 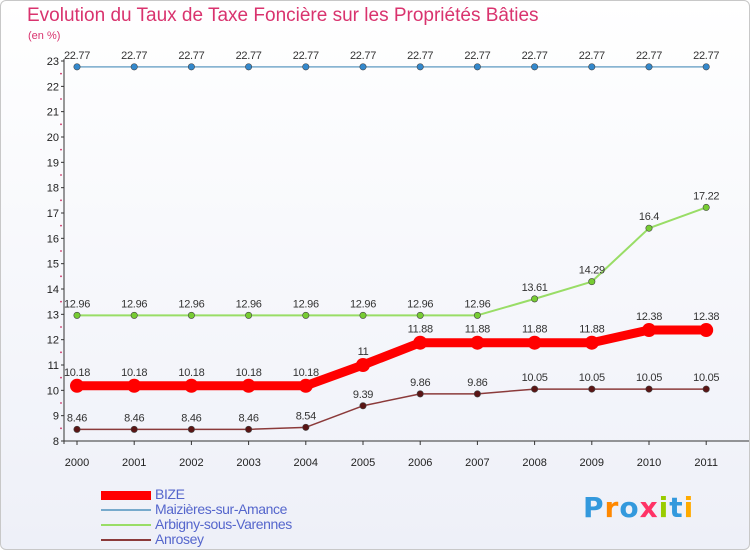 I want to click on x-tick-label: 2010, so click(x=649, y=463).